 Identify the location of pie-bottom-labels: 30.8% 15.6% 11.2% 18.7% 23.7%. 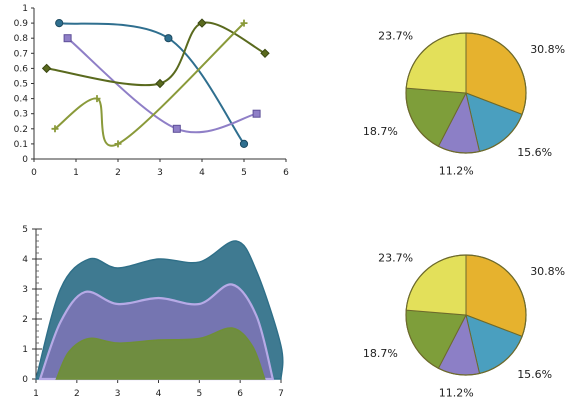
(464, 326).